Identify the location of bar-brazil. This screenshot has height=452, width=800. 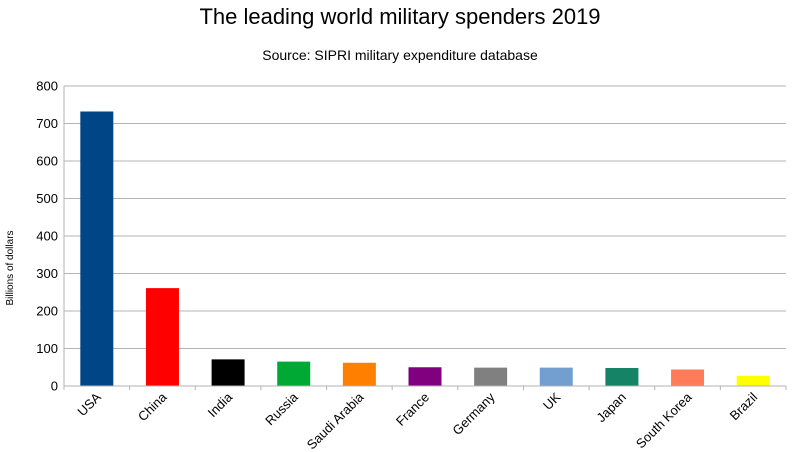
(753, 380).